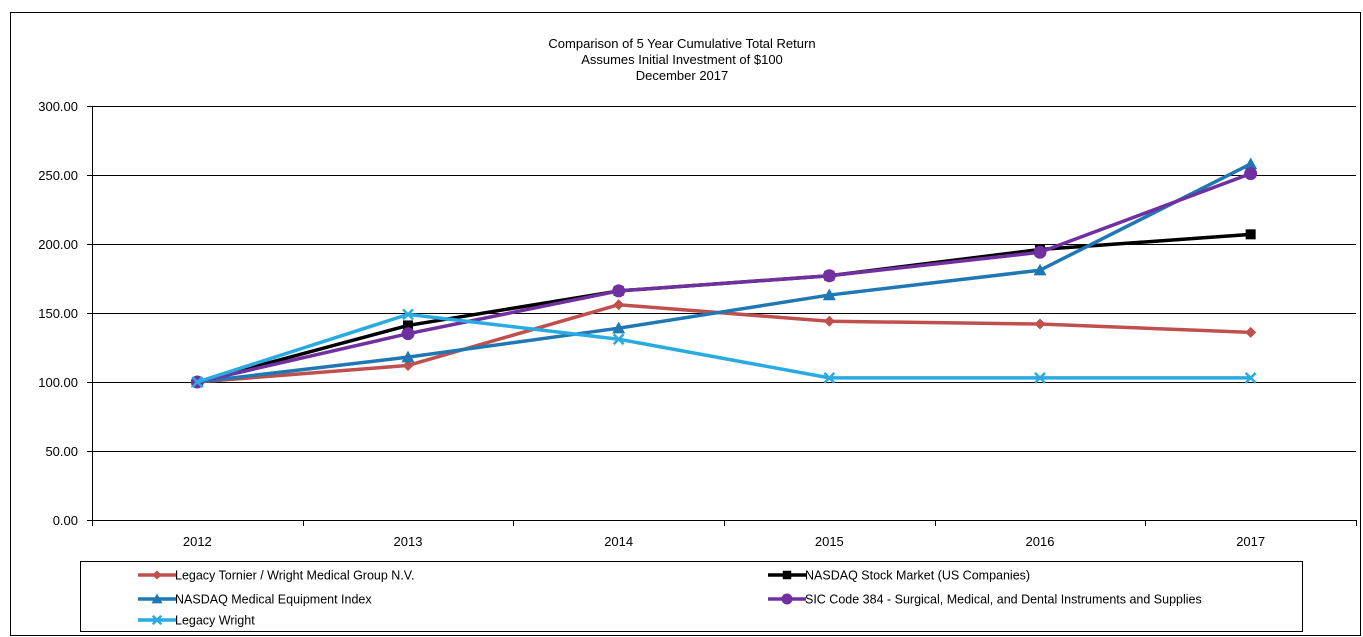  I want to click on y-tick-label: 250.00, so click(58, 175).